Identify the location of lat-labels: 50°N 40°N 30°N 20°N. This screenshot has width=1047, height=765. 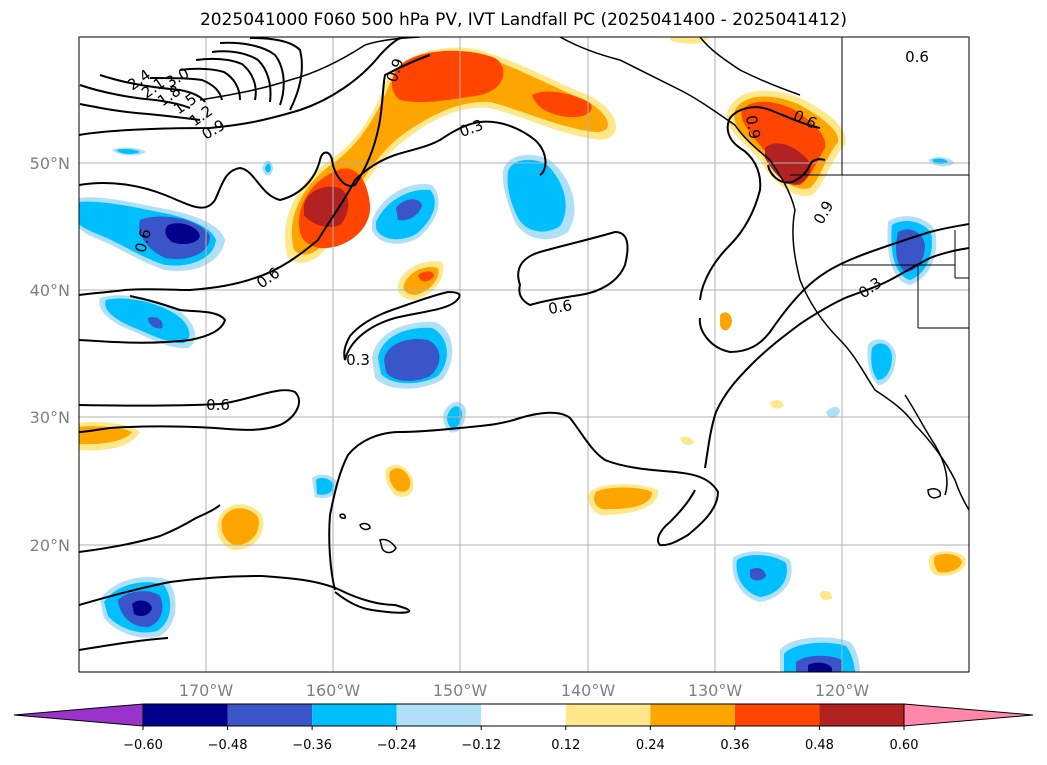
(50, 354).